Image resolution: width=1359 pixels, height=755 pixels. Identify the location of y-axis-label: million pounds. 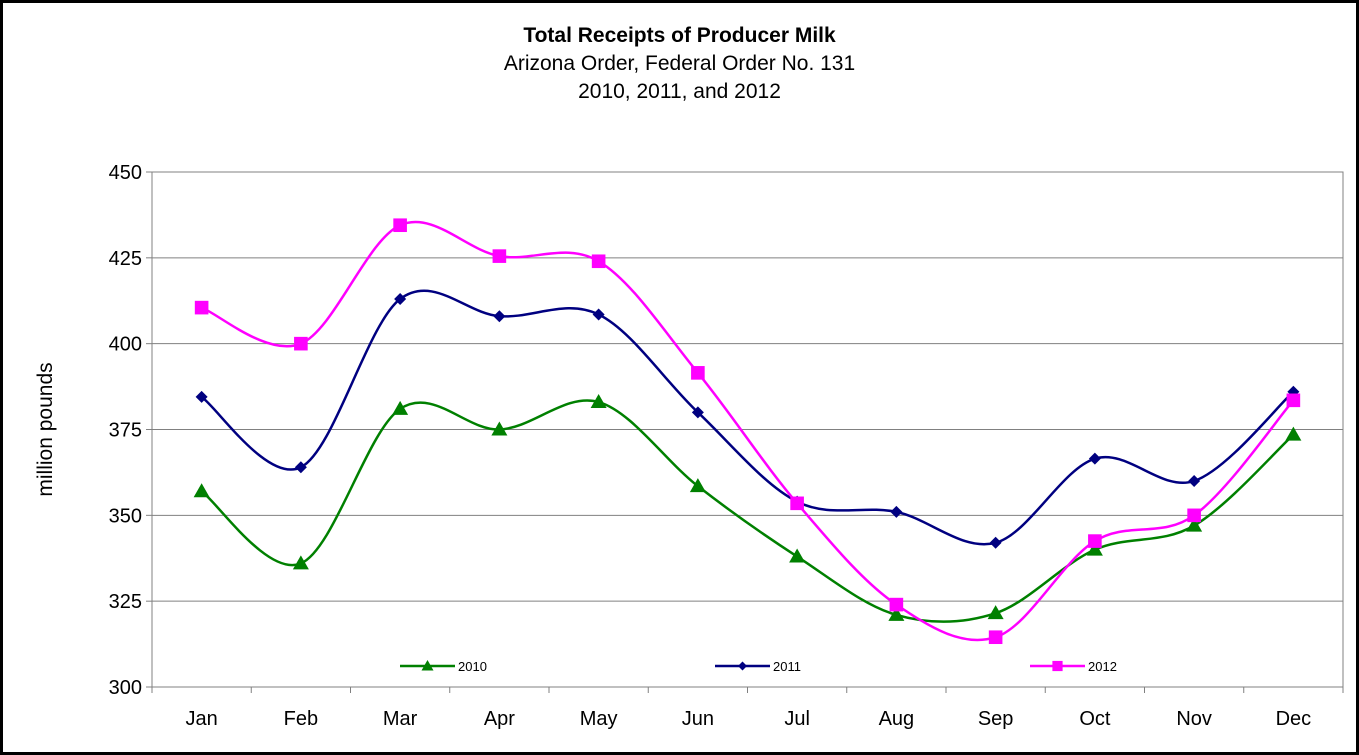
(45, 429).